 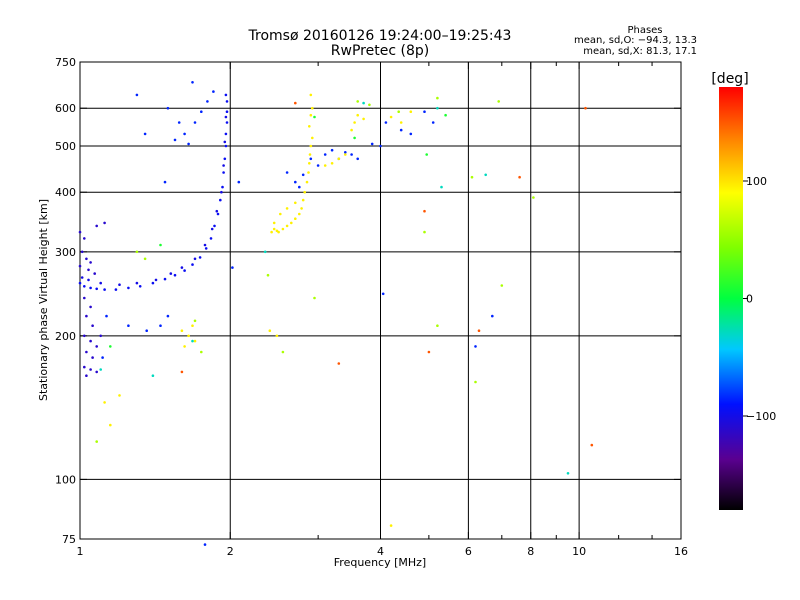 I want to click on y-tick-label: 100, so click(x=65, y=479).